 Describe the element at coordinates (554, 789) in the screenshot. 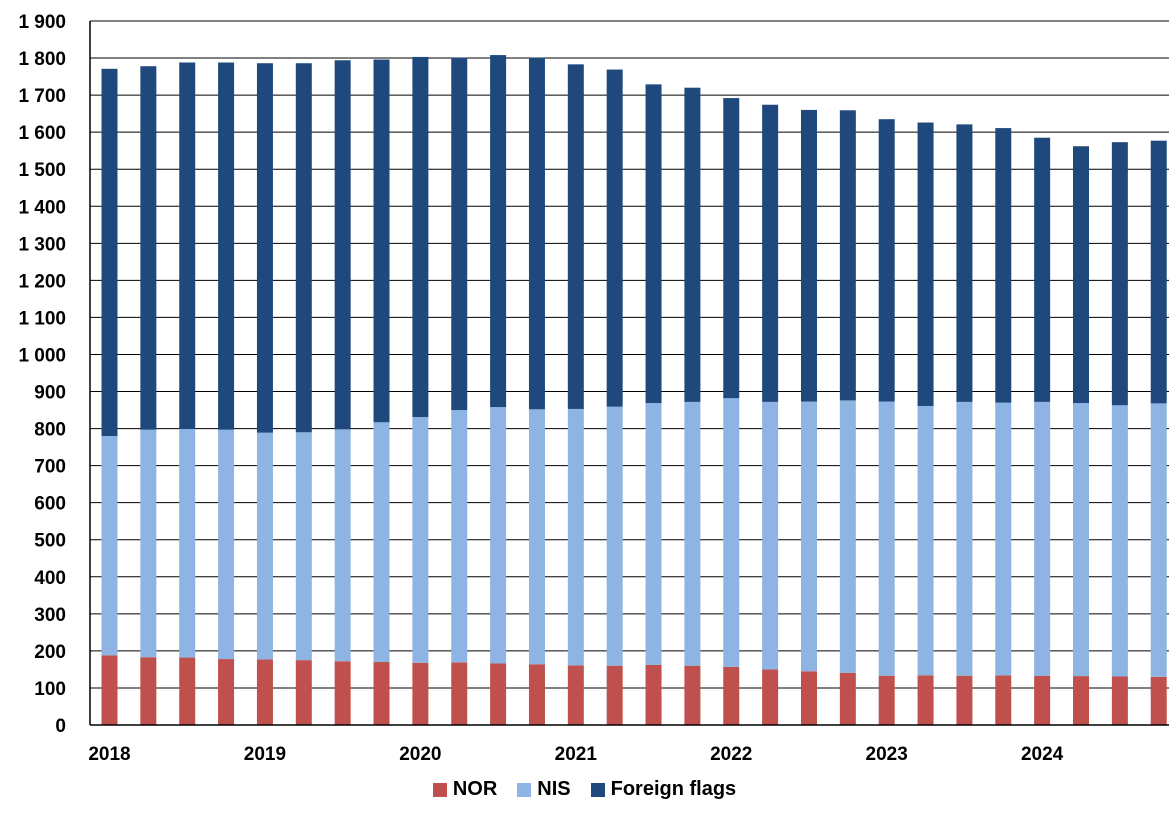

I see `legend-label-nis: NIS` at that location.